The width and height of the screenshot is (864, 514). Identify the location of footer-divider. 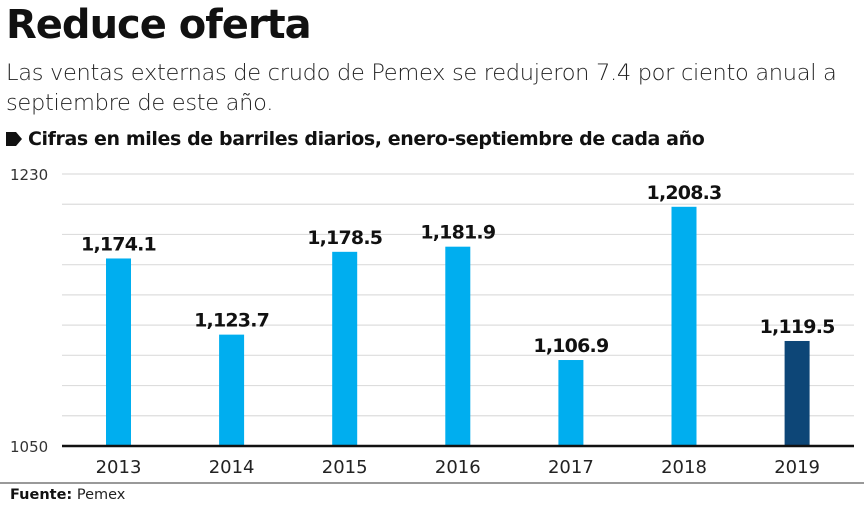
(432, 483).